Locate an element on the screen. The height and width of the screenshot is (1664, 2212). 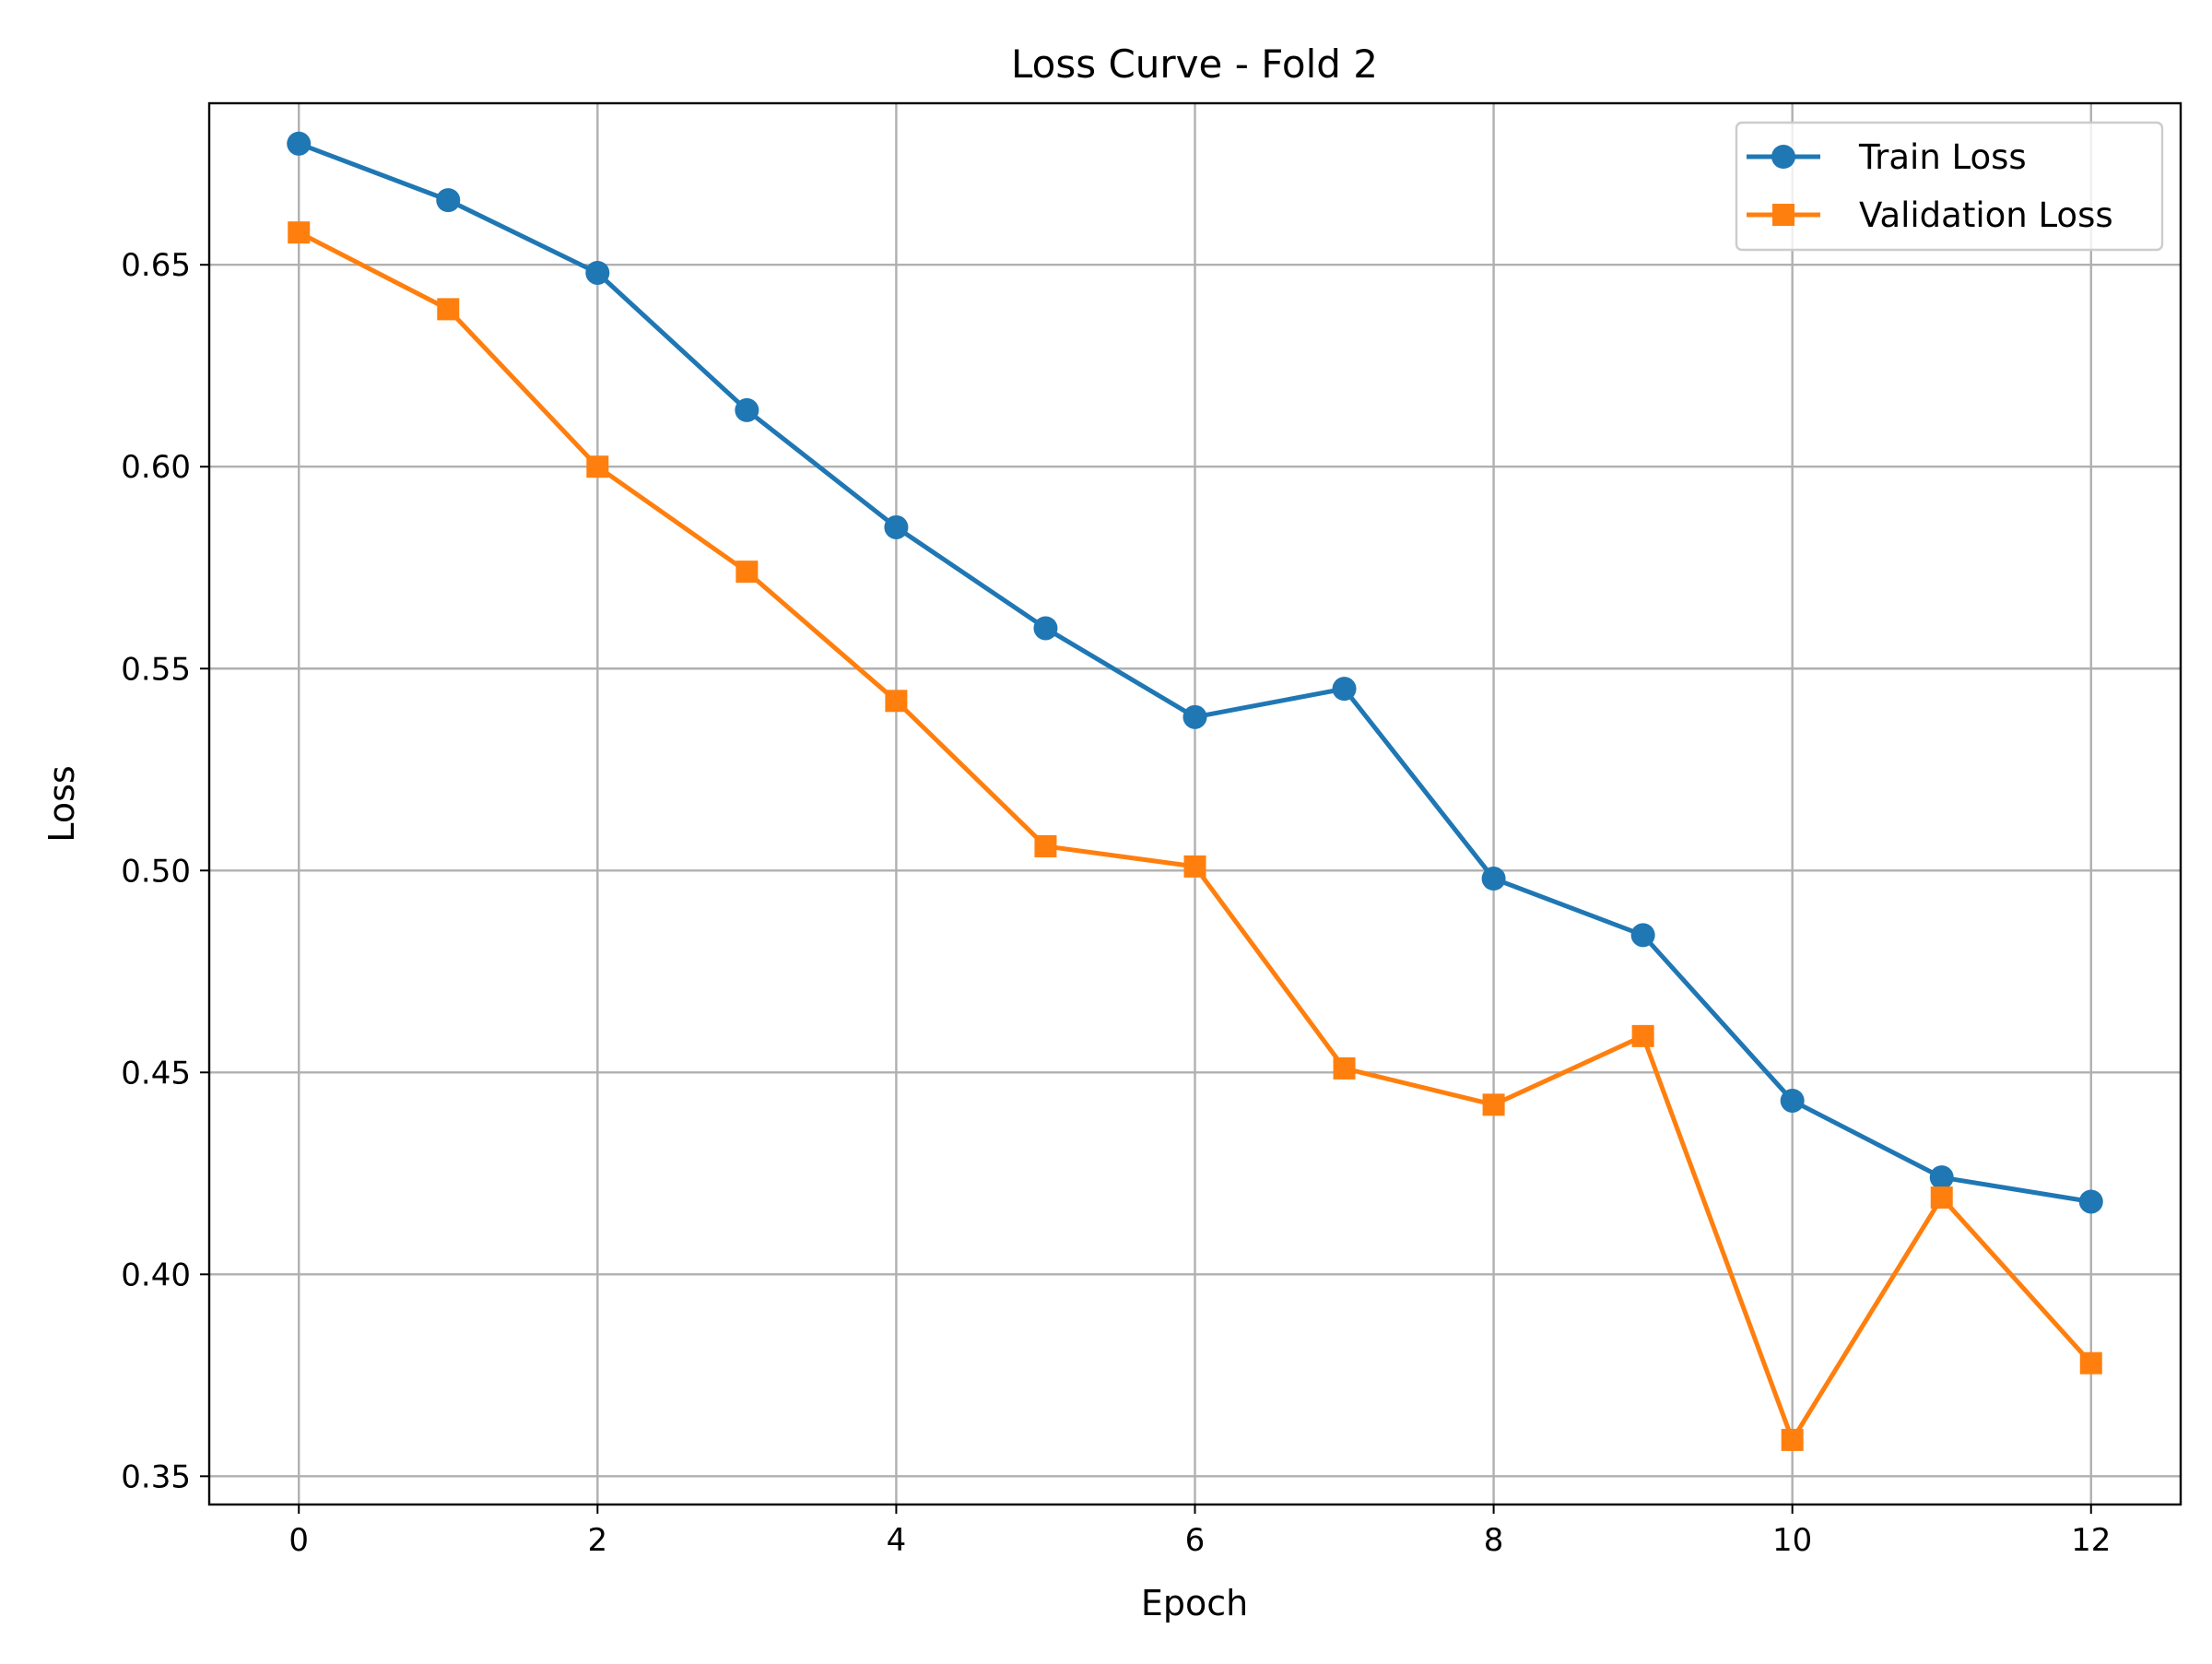
legend-box is located at coordinates (1949, 186).